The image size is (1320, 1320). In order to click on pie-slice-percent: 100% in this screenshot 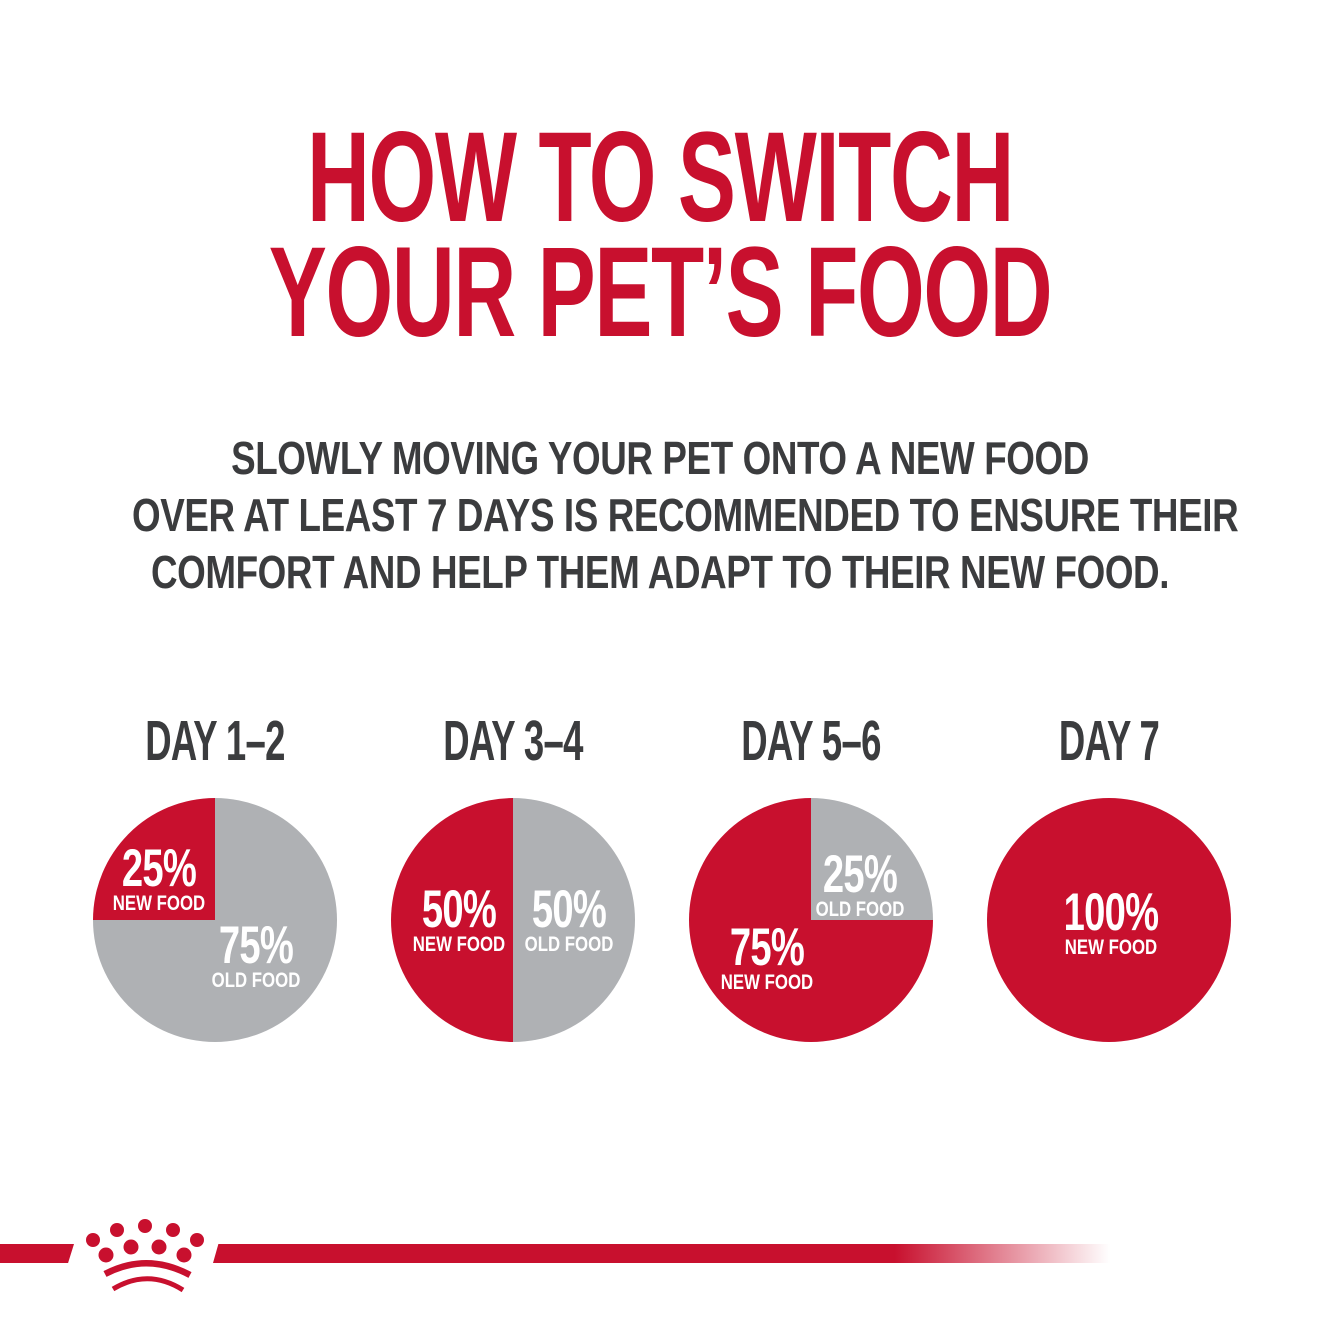, I will do `click(1111, 912)`.